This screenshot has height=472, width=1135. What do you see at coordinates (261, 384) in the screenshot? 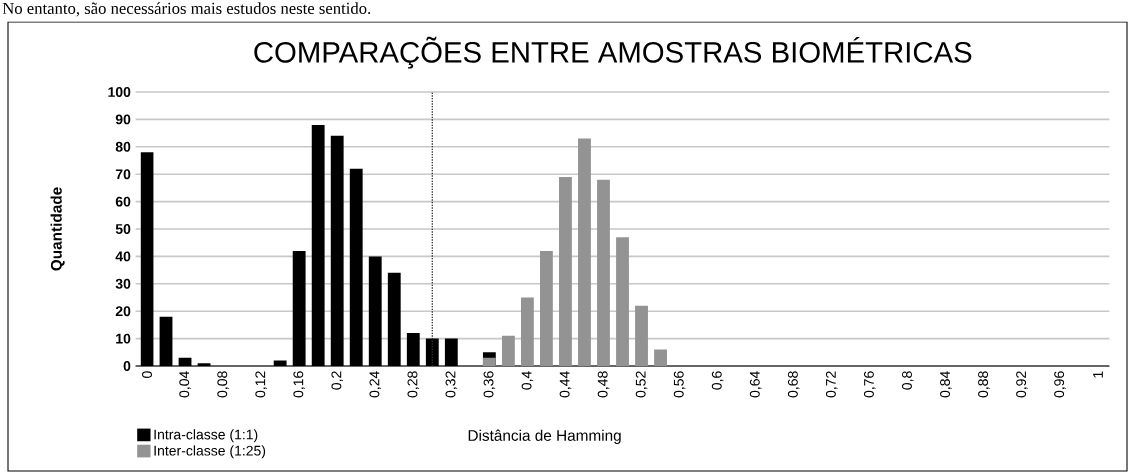
I see `x-tick-label: 0,12` at bounding box center [261, 384].